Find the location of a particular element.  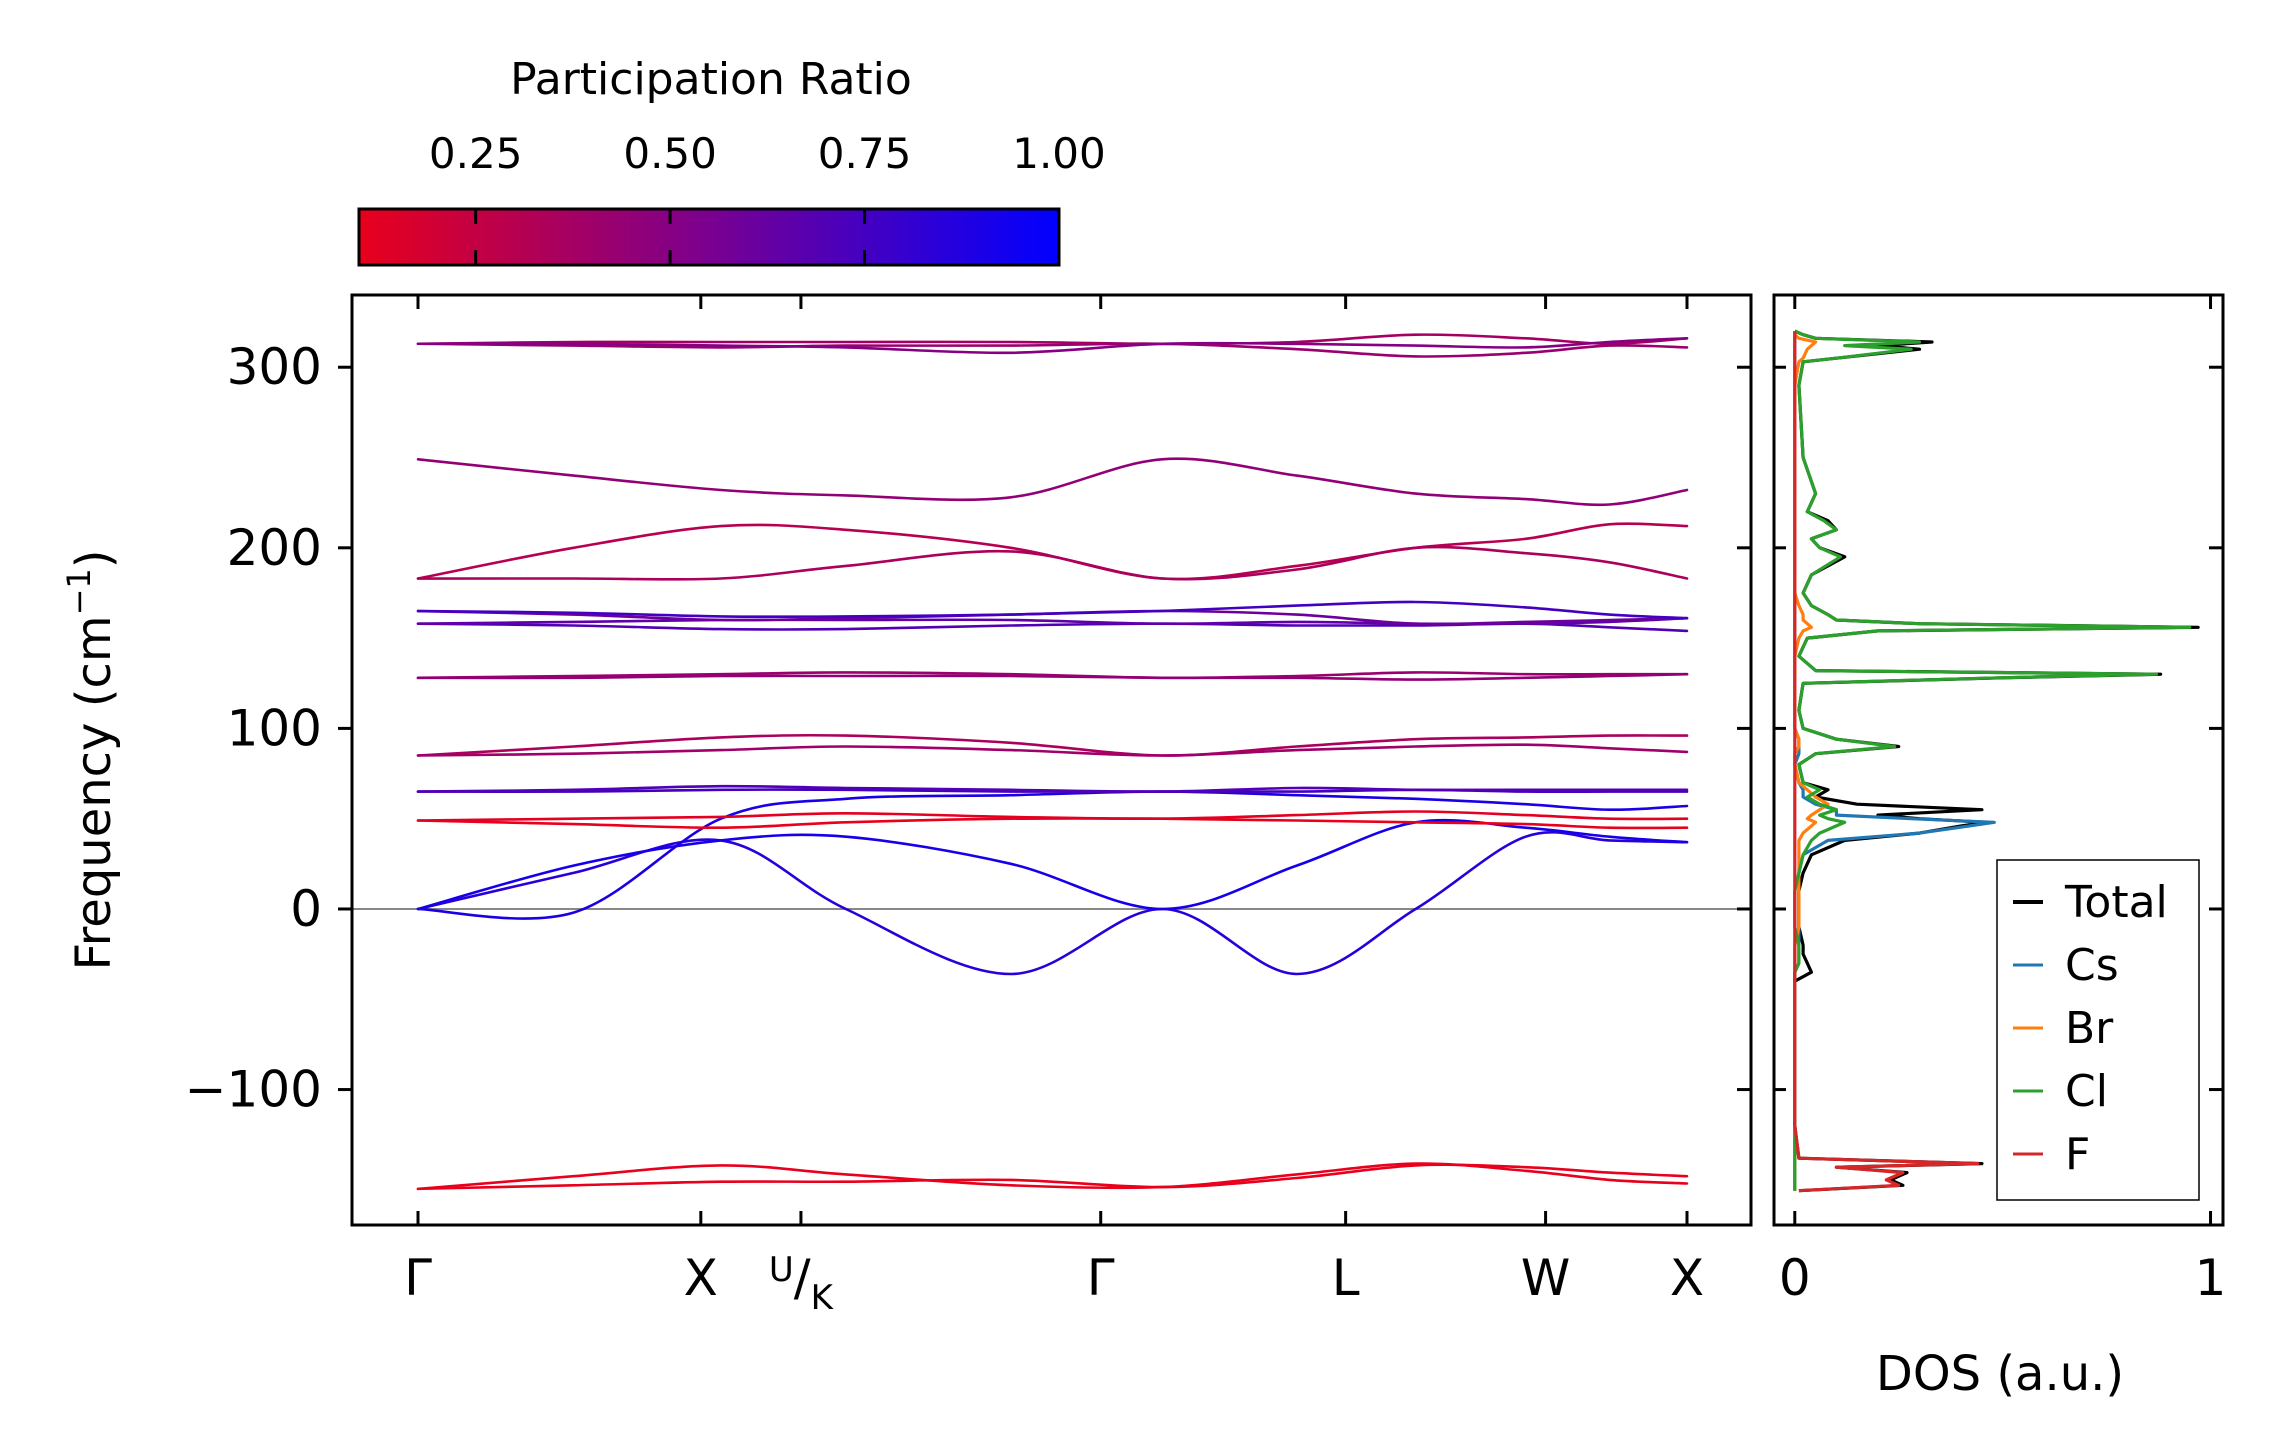

frequency-axis-label: Frequency (cm−1) is located at coordinates (91, 759).